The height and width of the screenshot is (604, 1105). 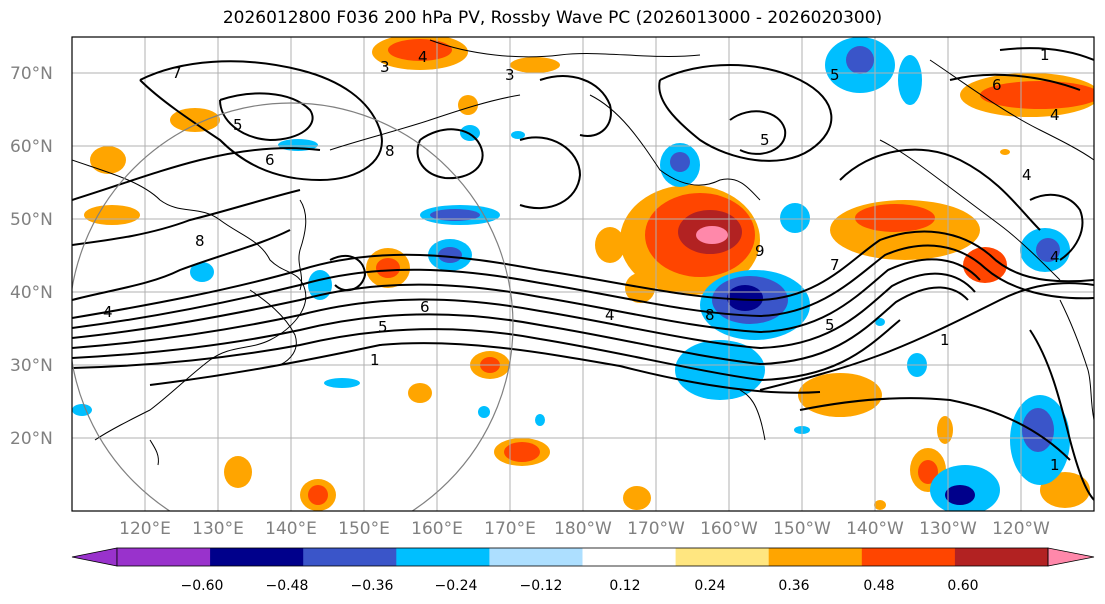 I want to click on colorbar-tick-label: 0.48, so click(x=878, y=586).